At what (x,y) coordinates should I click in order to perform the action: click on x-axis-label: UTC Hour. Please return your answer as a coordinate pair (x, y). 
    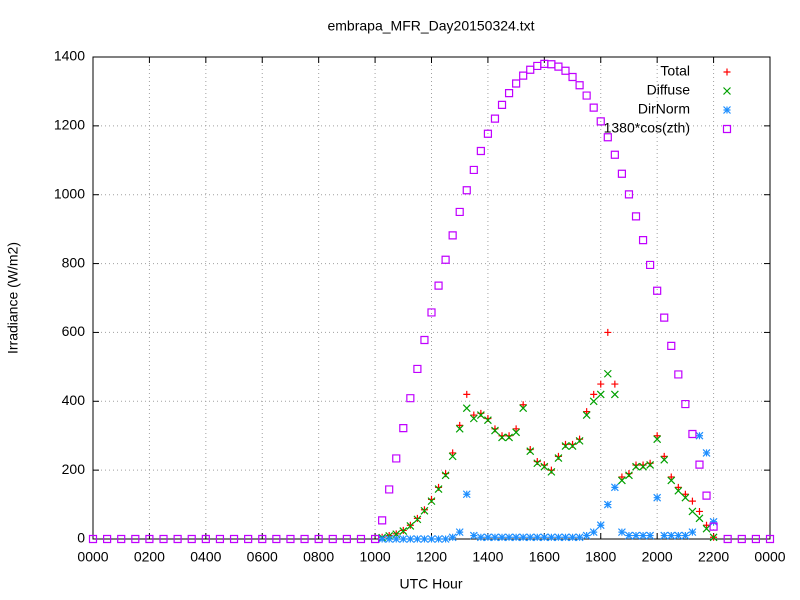
    Looking at the image, I should click on (430, 584).